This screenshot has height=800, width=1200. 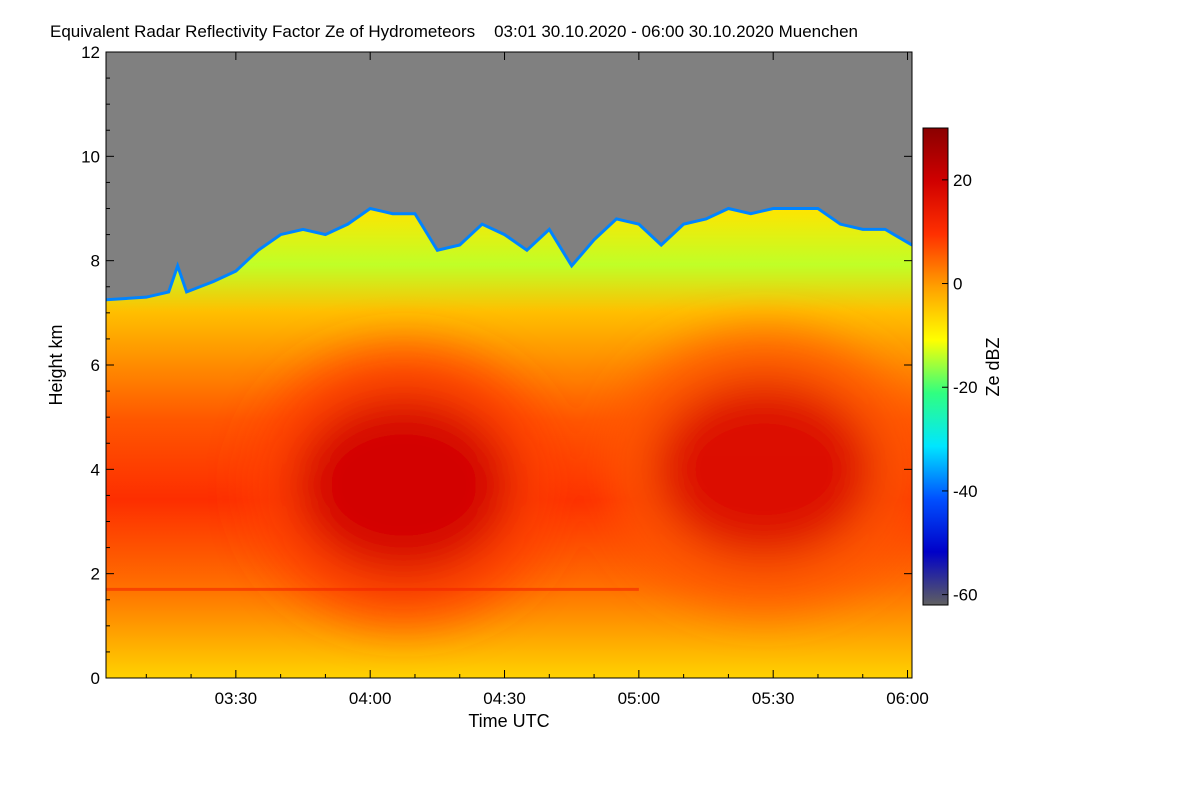 What do you see at coordinates (95, 574) in the screenshot?
I see `y-tick-label: 2` at bounding box center [95, 574].